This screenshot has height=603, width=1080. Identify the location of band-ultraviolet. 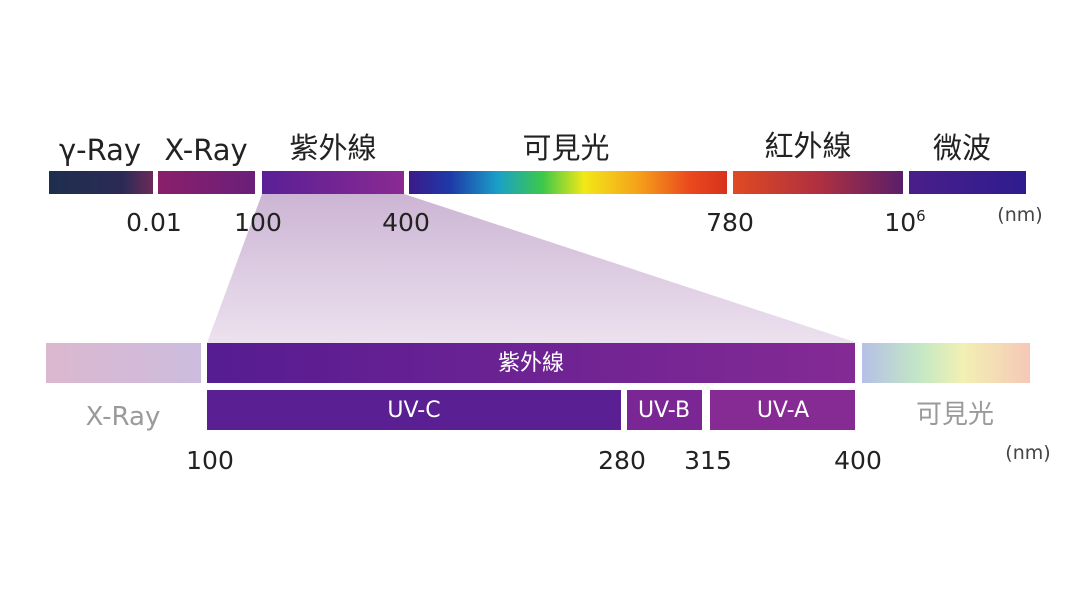
(333, 182).